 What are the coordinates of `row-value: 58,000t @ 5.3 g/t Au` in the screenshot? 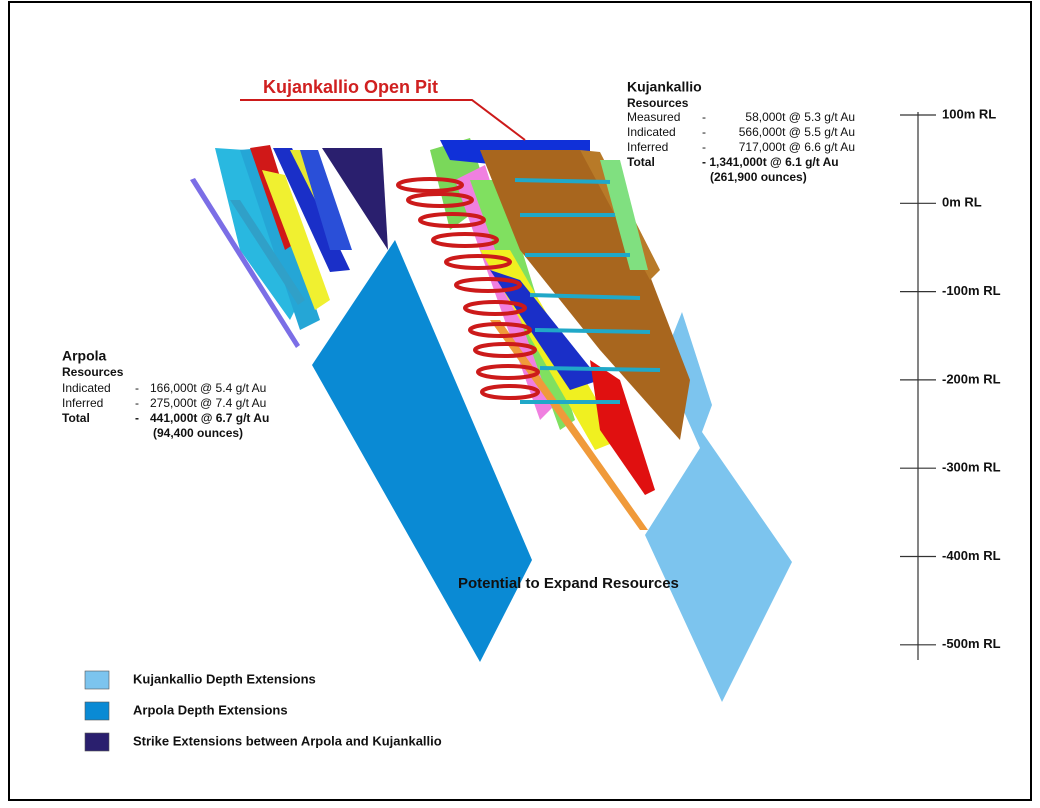 It's located at (800, 117).